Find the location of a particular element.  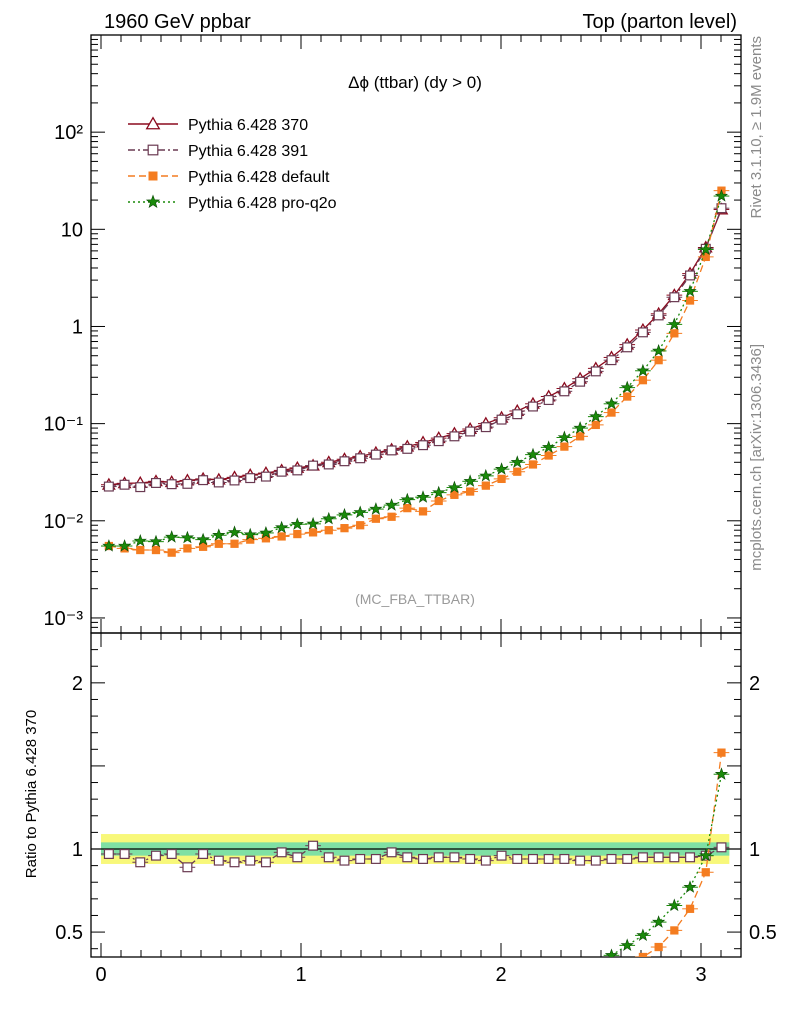

x-tick-label: 3 is located at coordinates (700, 975).